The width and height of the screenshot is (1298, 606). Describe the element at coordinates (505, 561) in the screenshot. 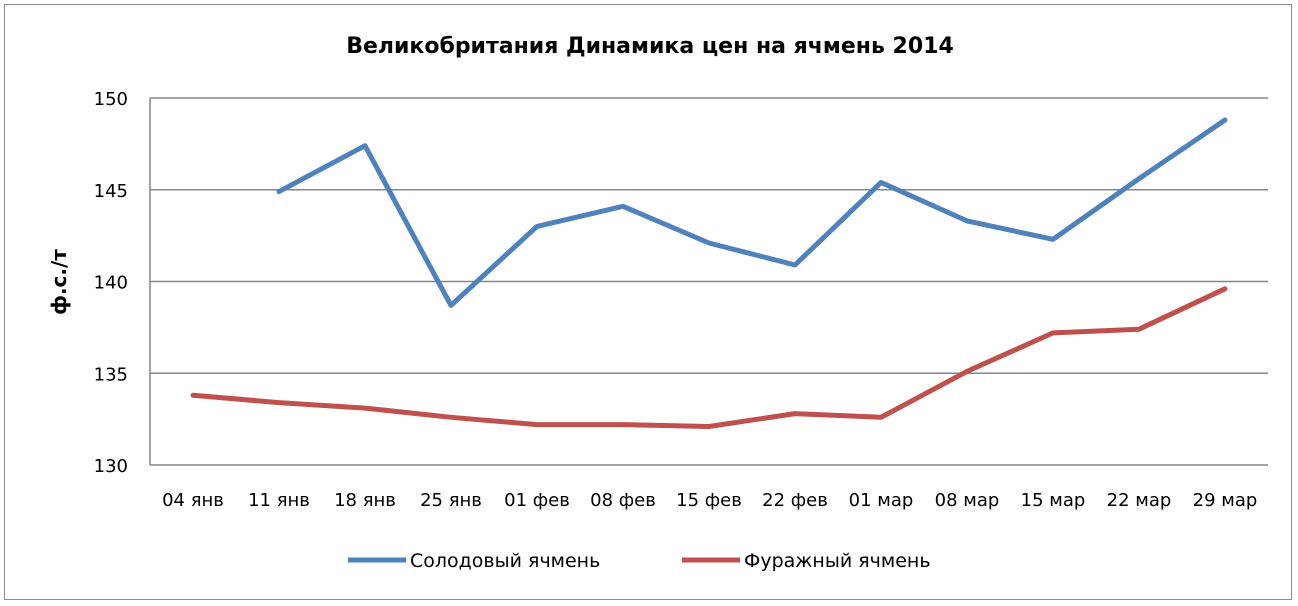

I see `legend-label: Солодовый ячмень` at that location.